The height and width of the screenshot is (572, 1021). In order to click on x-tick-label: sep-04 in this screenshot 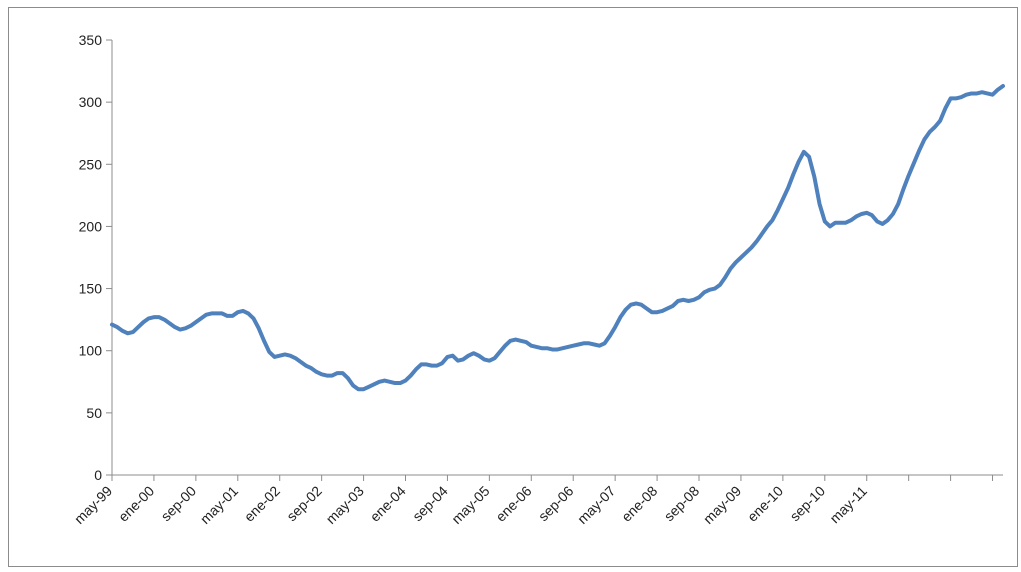, I will do `click(430, 503)`.